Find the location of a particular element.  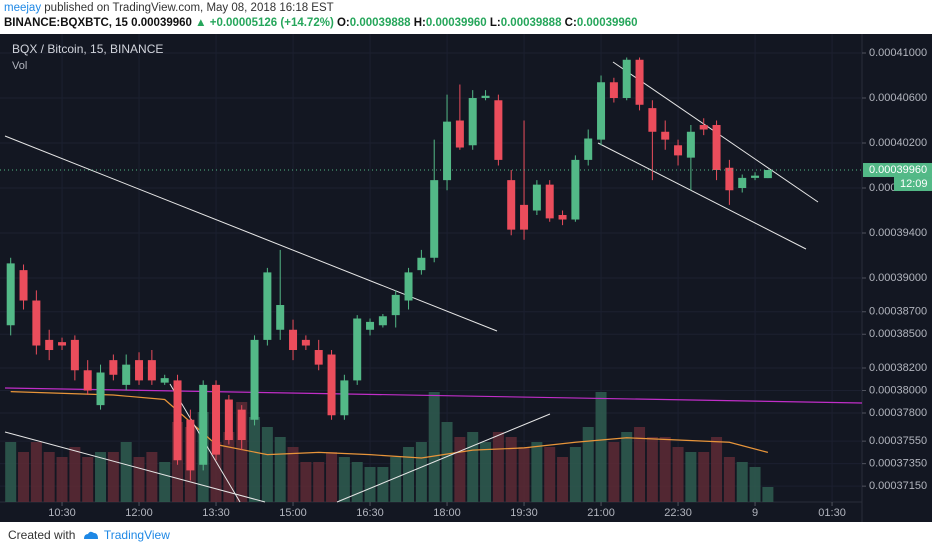

moving-average is located at coordinates (389, 425).